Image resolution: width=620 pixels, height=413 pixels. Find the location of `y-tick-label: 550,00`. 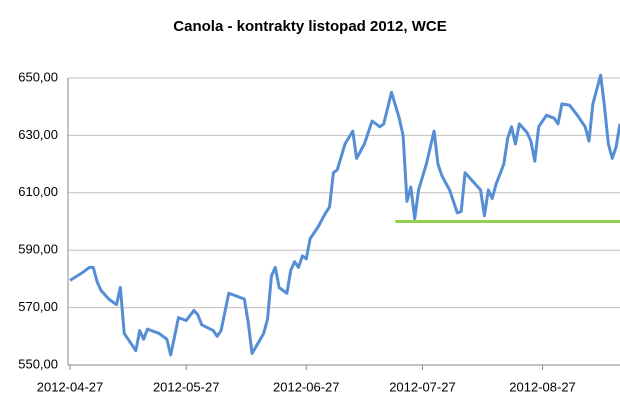

y-tick-label: 550,00 is located at coordinates (38, 363).